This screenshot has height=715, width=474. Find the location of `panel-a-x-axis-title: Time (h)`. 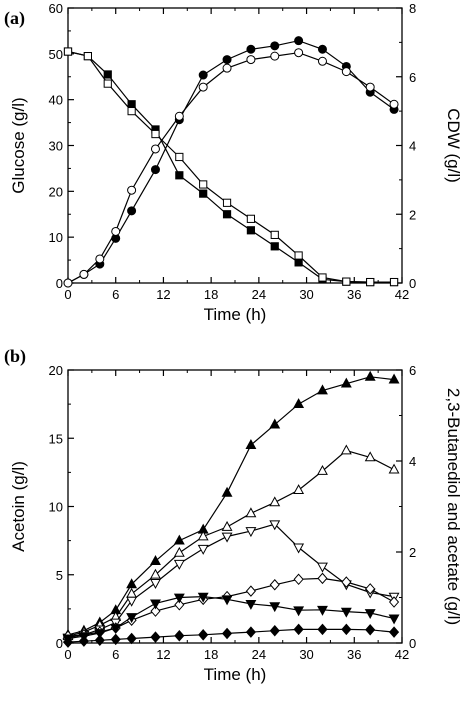

panel-a-x-axis-title: Time (h) is located at coordinates (235, 314).